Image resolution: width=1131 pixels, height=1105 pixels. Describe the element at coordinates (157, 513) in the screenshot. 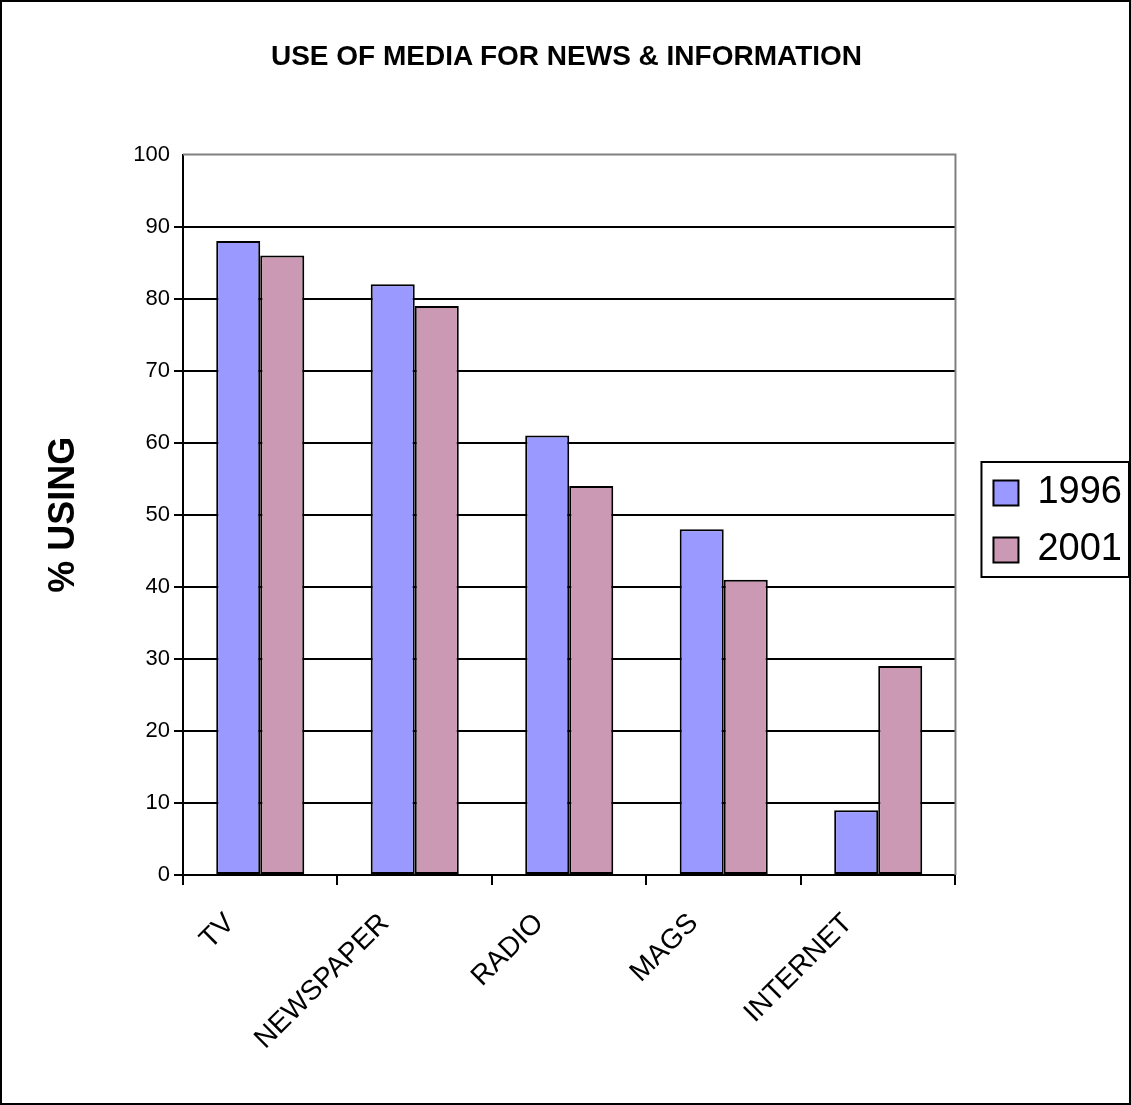

I see `y-tick-label: 50` at that location.